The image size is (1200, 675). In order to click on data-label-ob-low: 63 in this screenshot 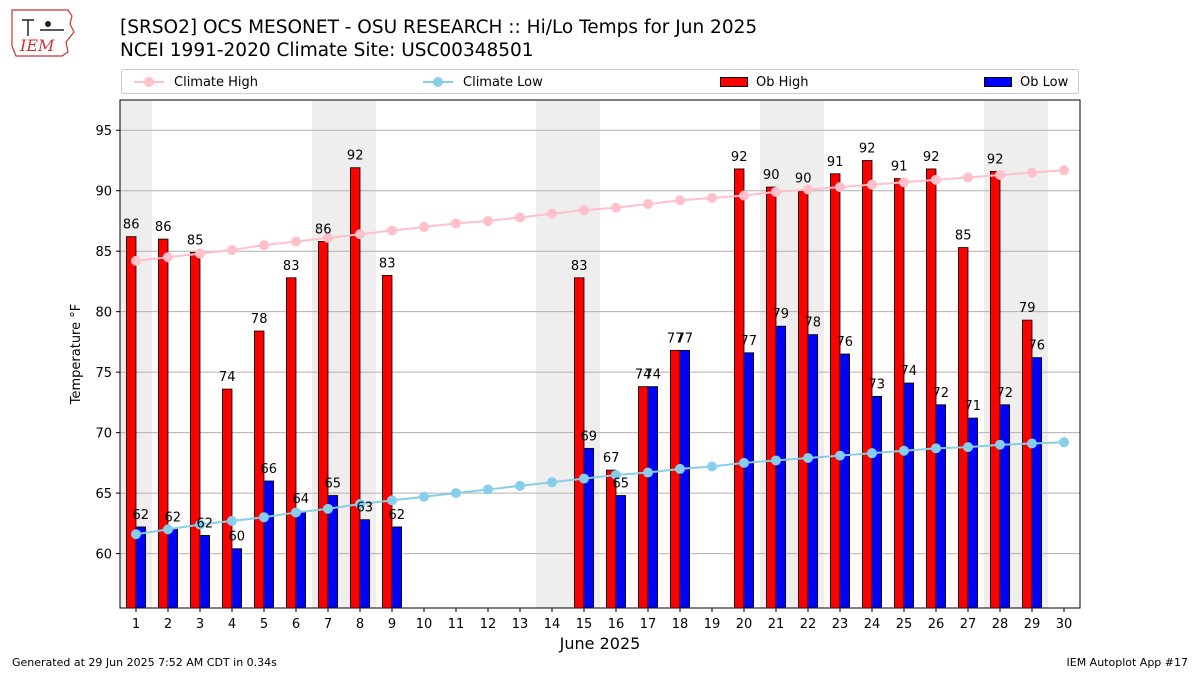, I will do `click(365, 508)`.